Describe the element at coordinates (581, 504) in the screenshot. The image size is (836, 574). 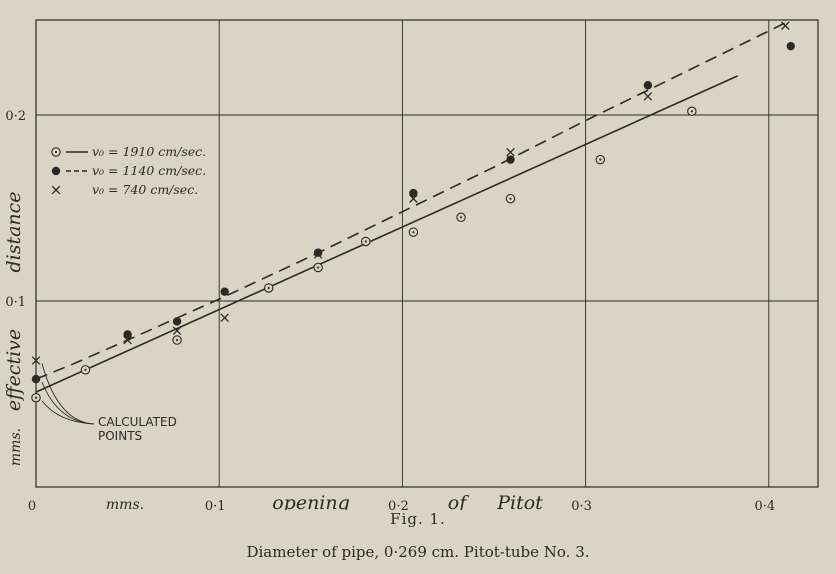
I see `x-tick-label: 0·3` at that location.